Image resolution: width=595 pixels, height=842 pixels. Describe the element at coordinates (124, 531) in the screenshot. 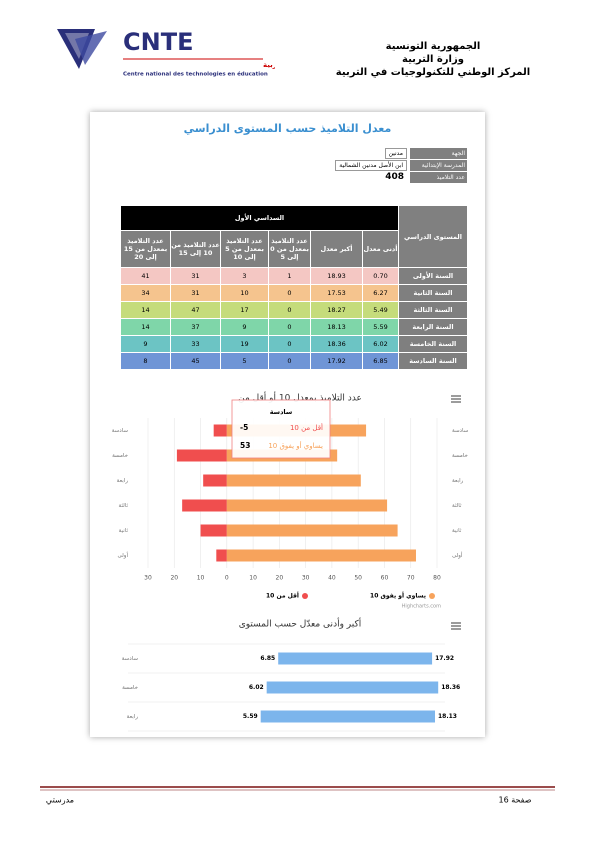

I see `y-tick-label: ثانية` at that location.